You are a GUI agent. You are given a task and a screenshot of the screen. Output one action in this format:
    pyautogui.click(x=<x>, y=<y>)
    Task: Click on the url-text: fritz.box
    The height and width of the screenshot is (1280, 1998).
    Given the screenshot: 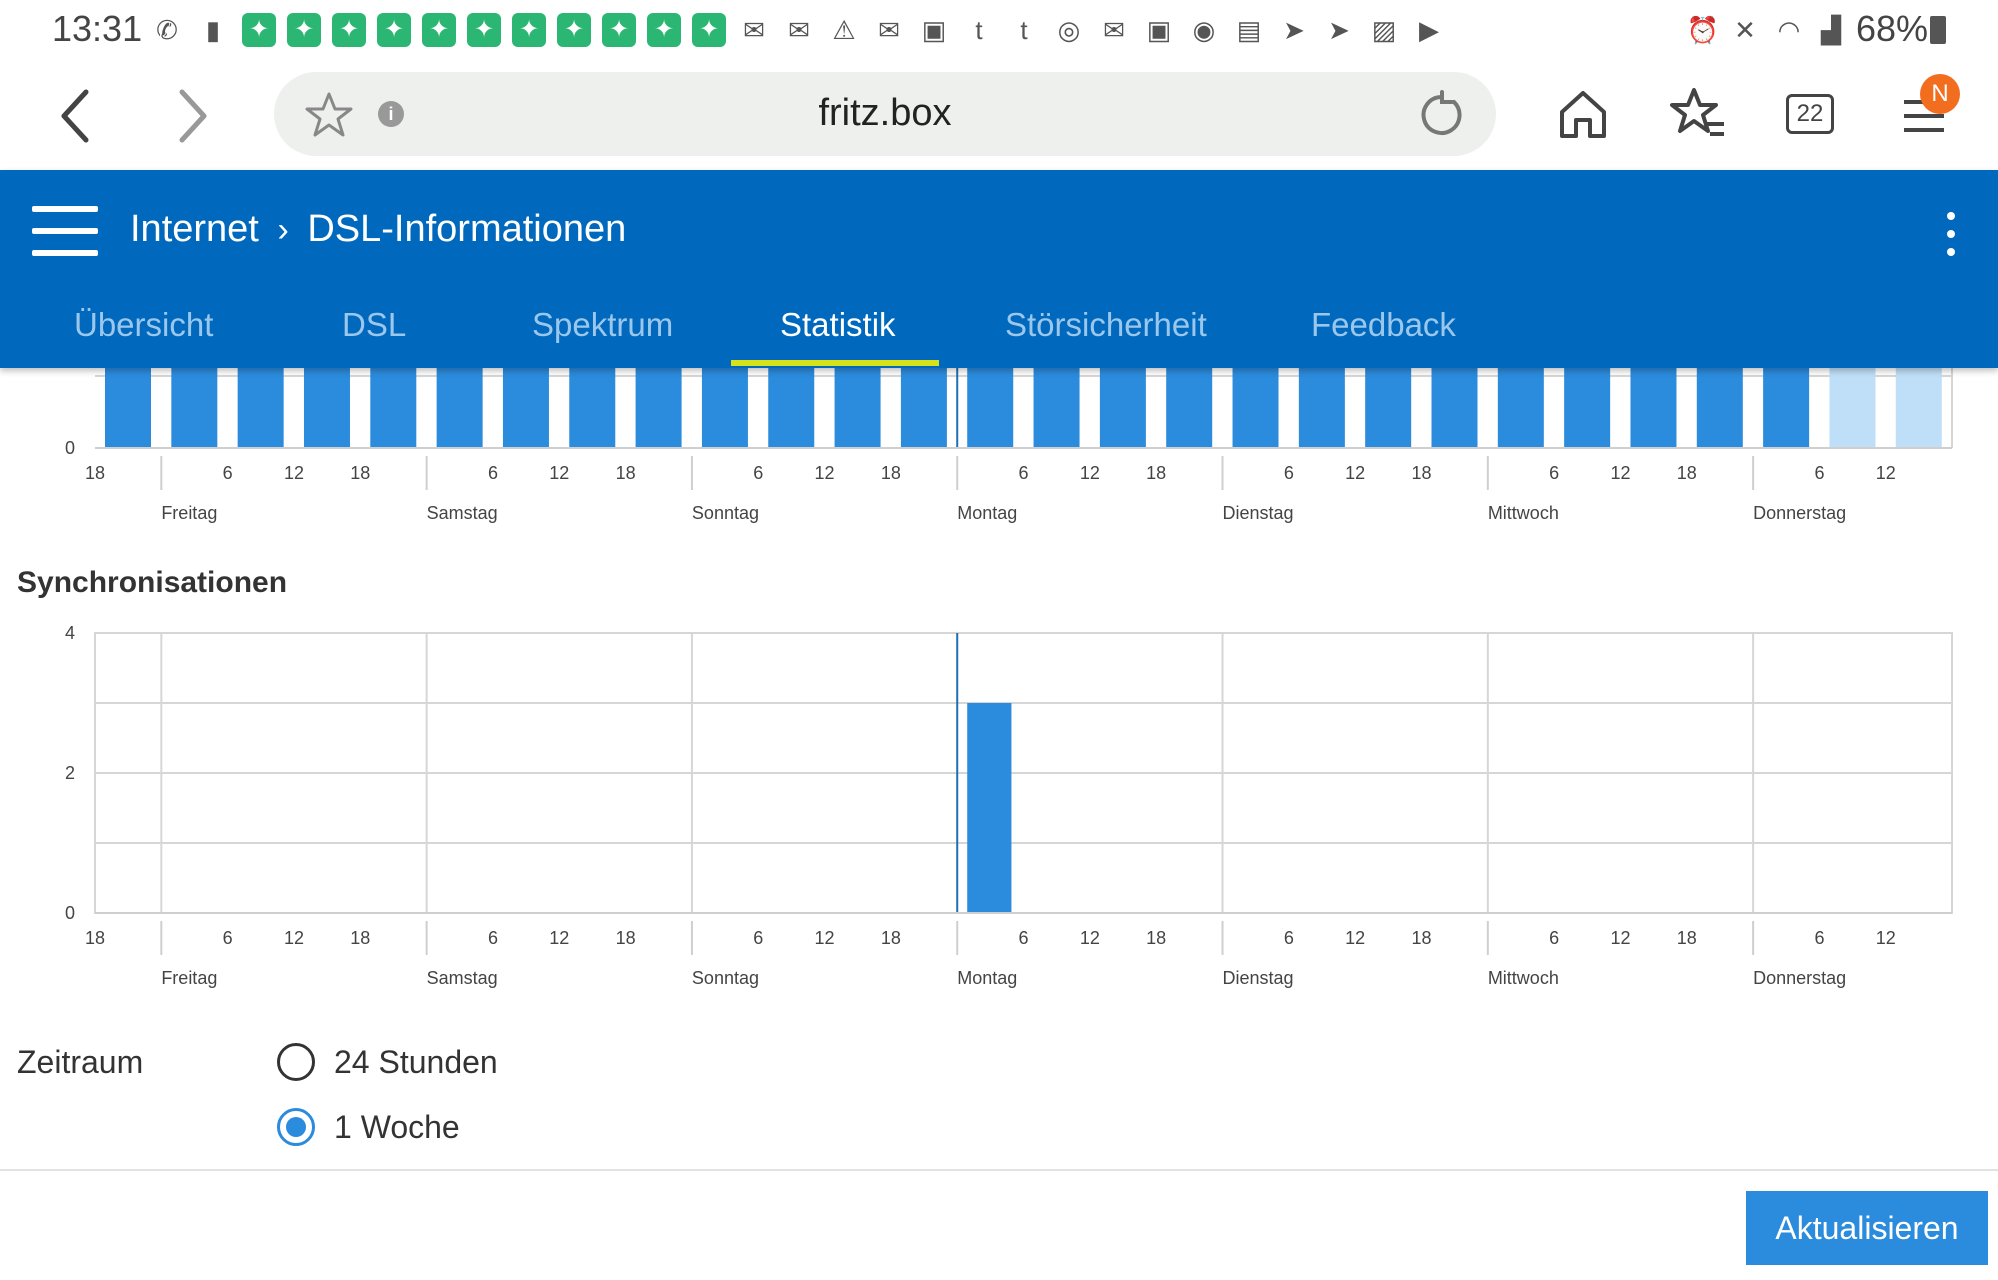 What is the action you would take?
    pyautogui.click(x=885, y=113)
    